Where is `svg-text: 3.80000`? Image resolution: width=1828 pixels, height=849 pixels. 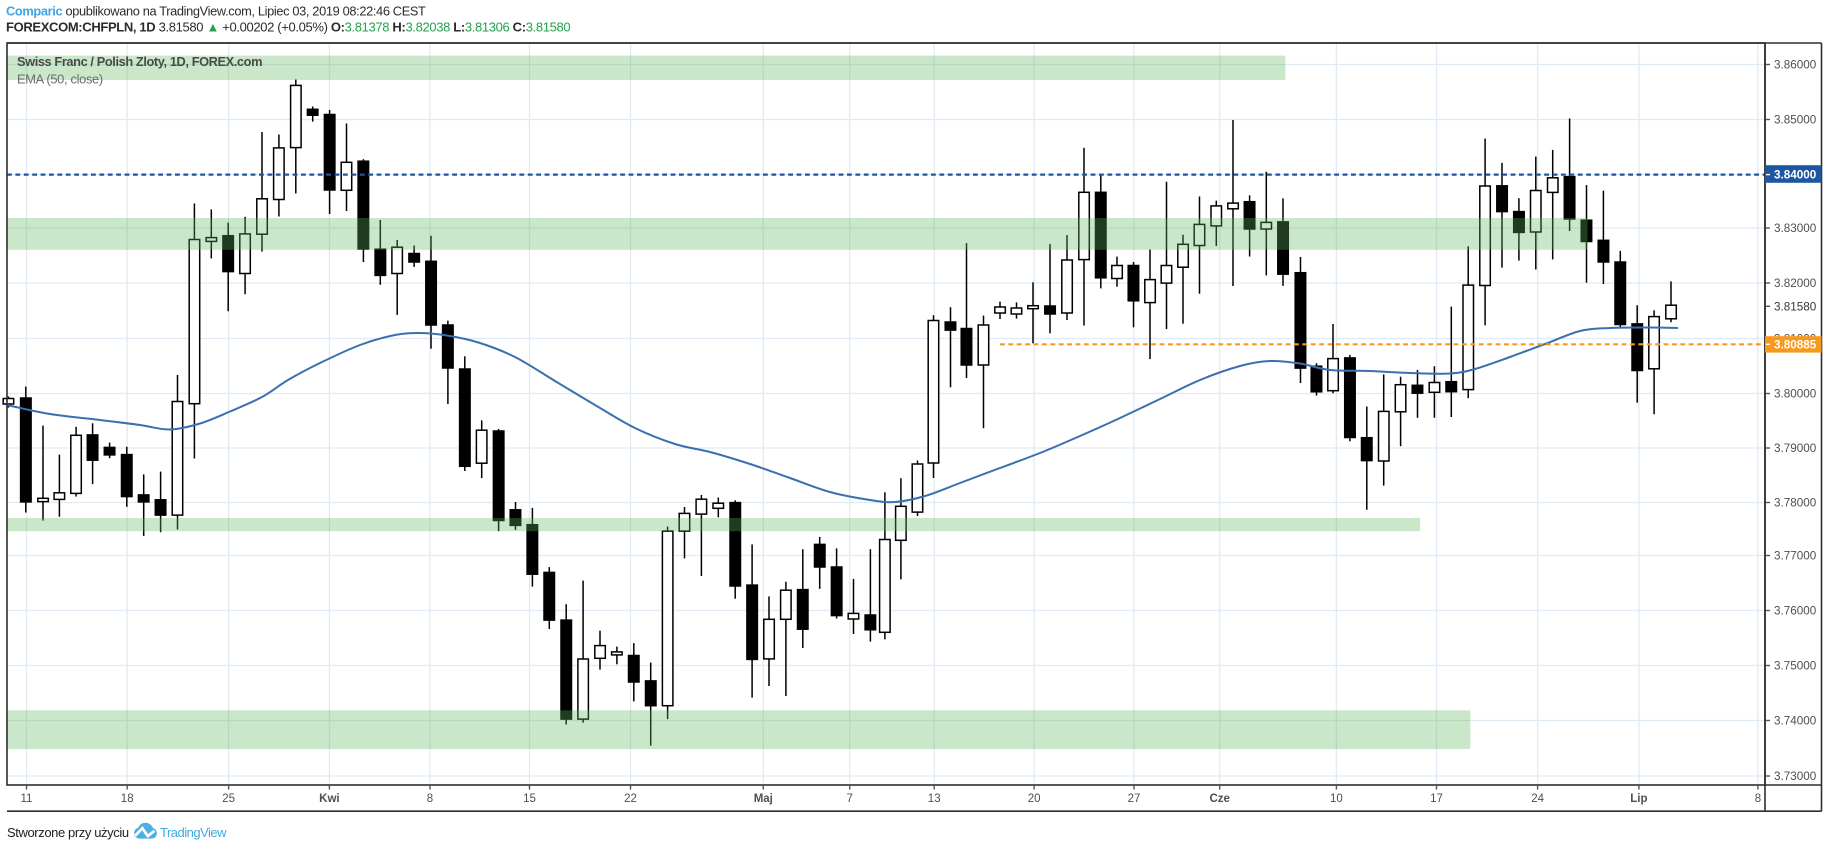 svg-text: 3.80000 is located at coordinates (1795, 394).